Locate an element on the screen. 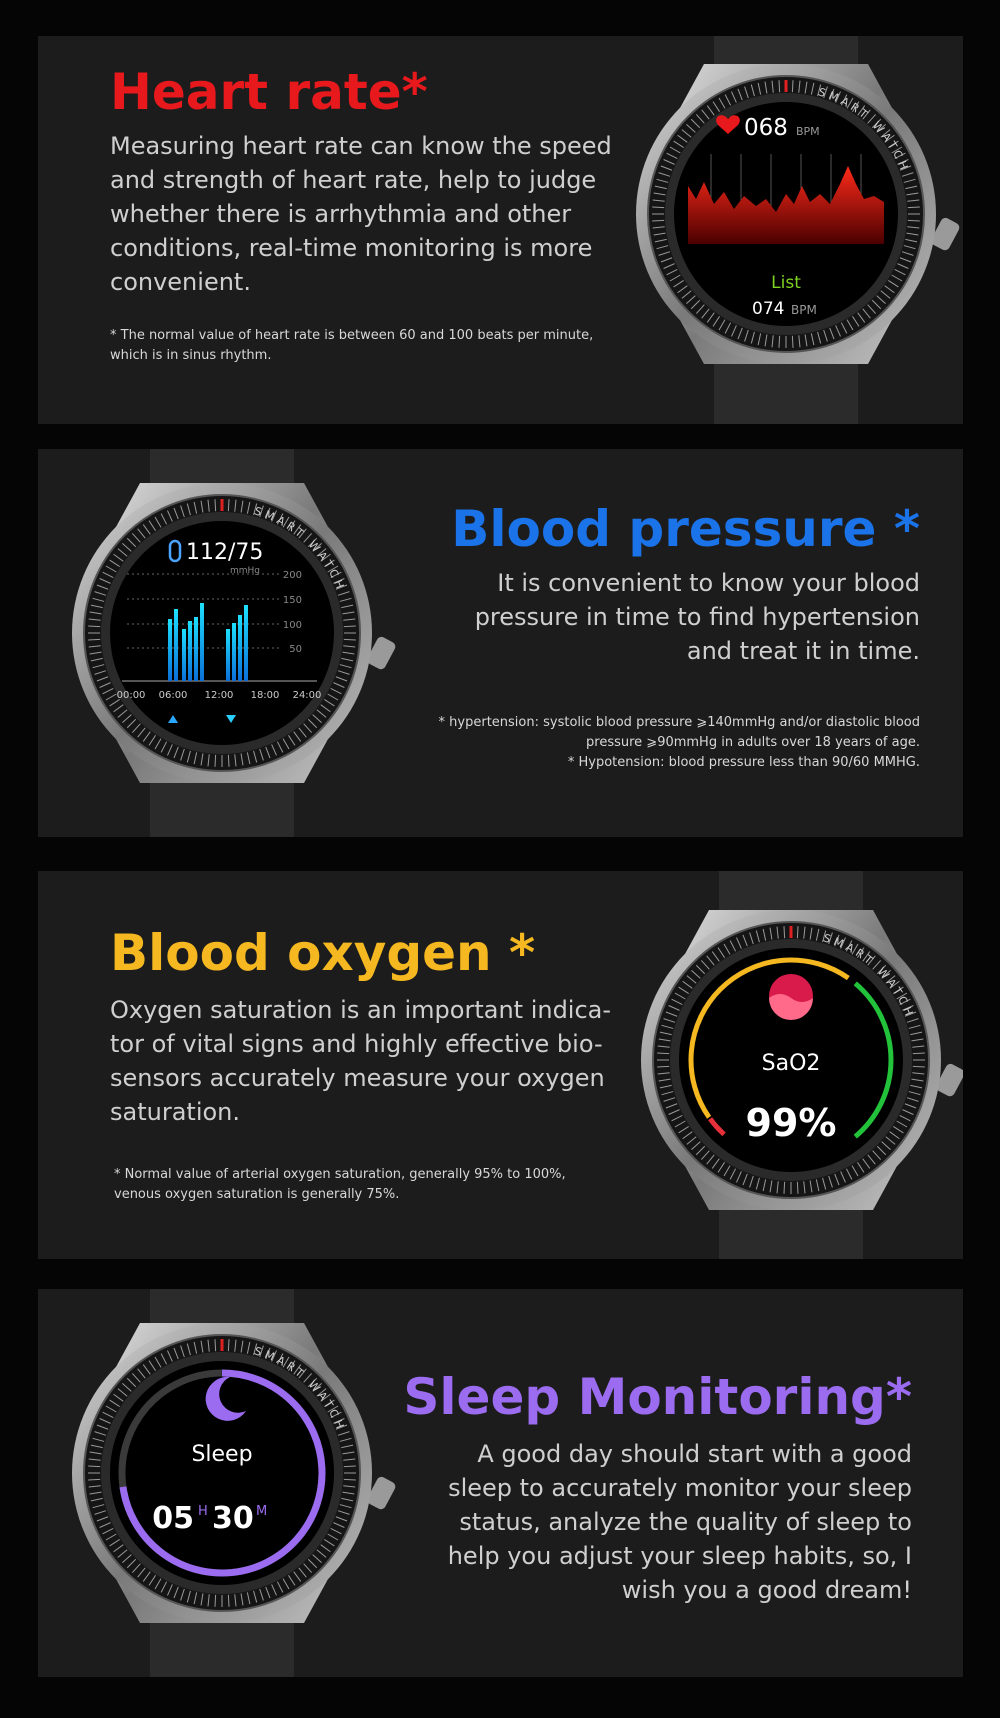  watch: SMART WATCH Sleep 05 H 30 M is located at coordinates (234, 1483).